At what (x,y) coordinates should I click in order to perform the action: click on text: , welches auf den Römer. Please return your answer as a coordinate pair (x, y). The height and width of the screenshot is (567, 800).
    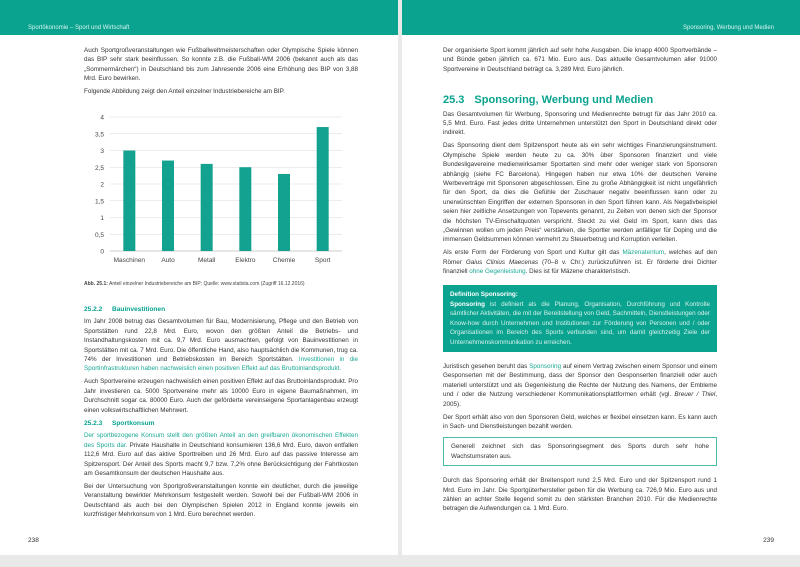
    Looking at the image, I should click on (580, 257).